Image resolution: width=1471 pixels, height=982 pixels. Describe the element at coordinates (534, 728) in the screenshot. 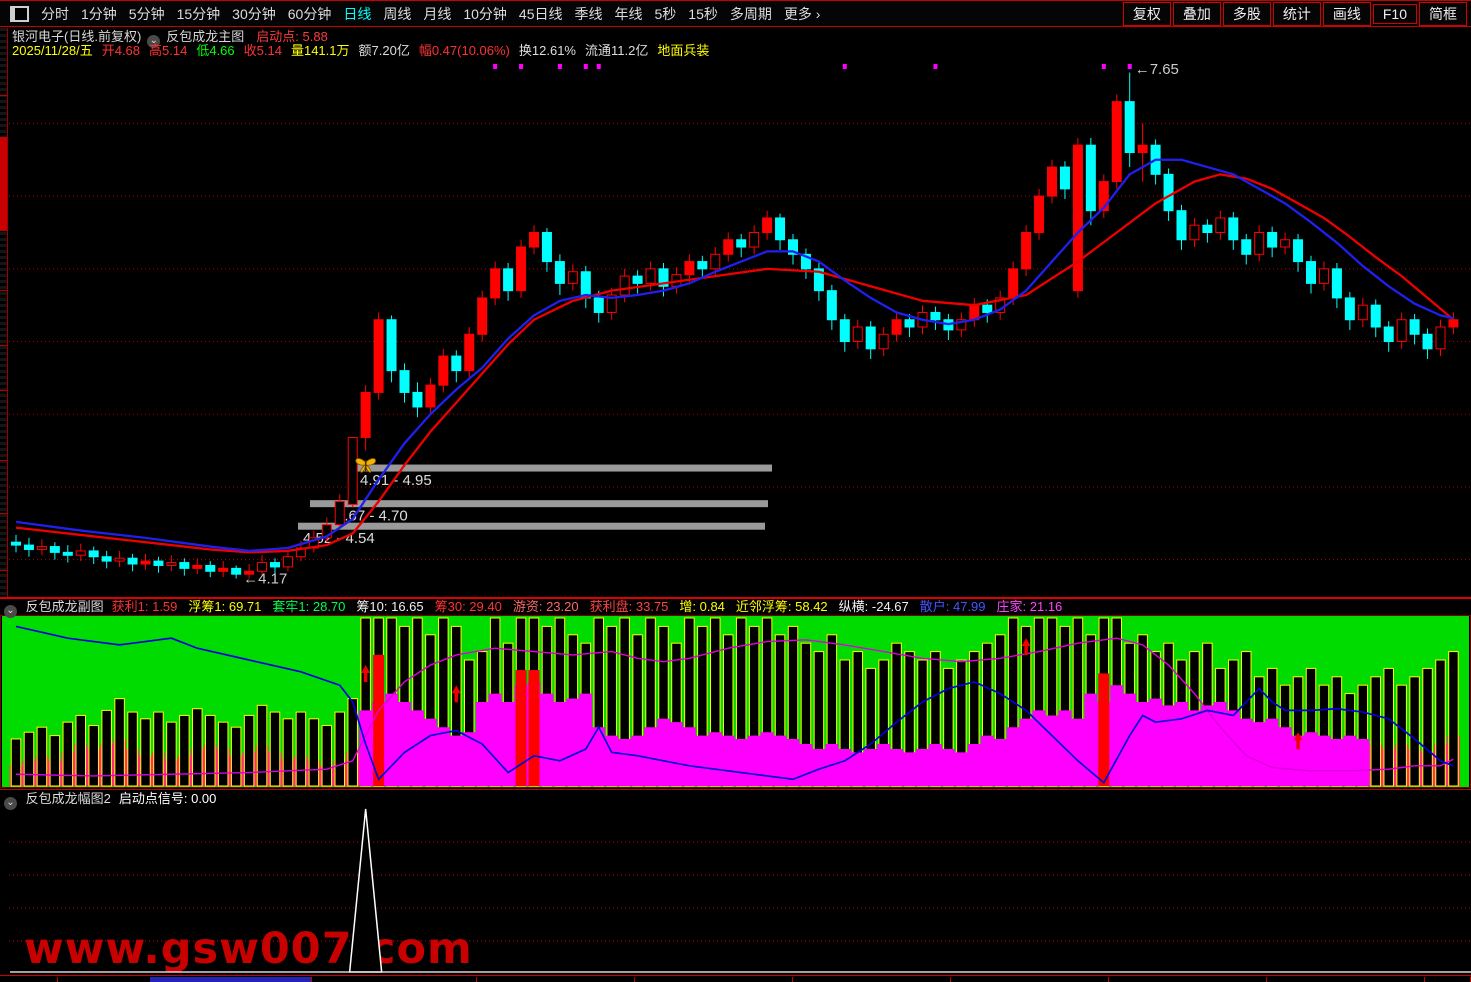

I see `red-signal-bar` at that location.